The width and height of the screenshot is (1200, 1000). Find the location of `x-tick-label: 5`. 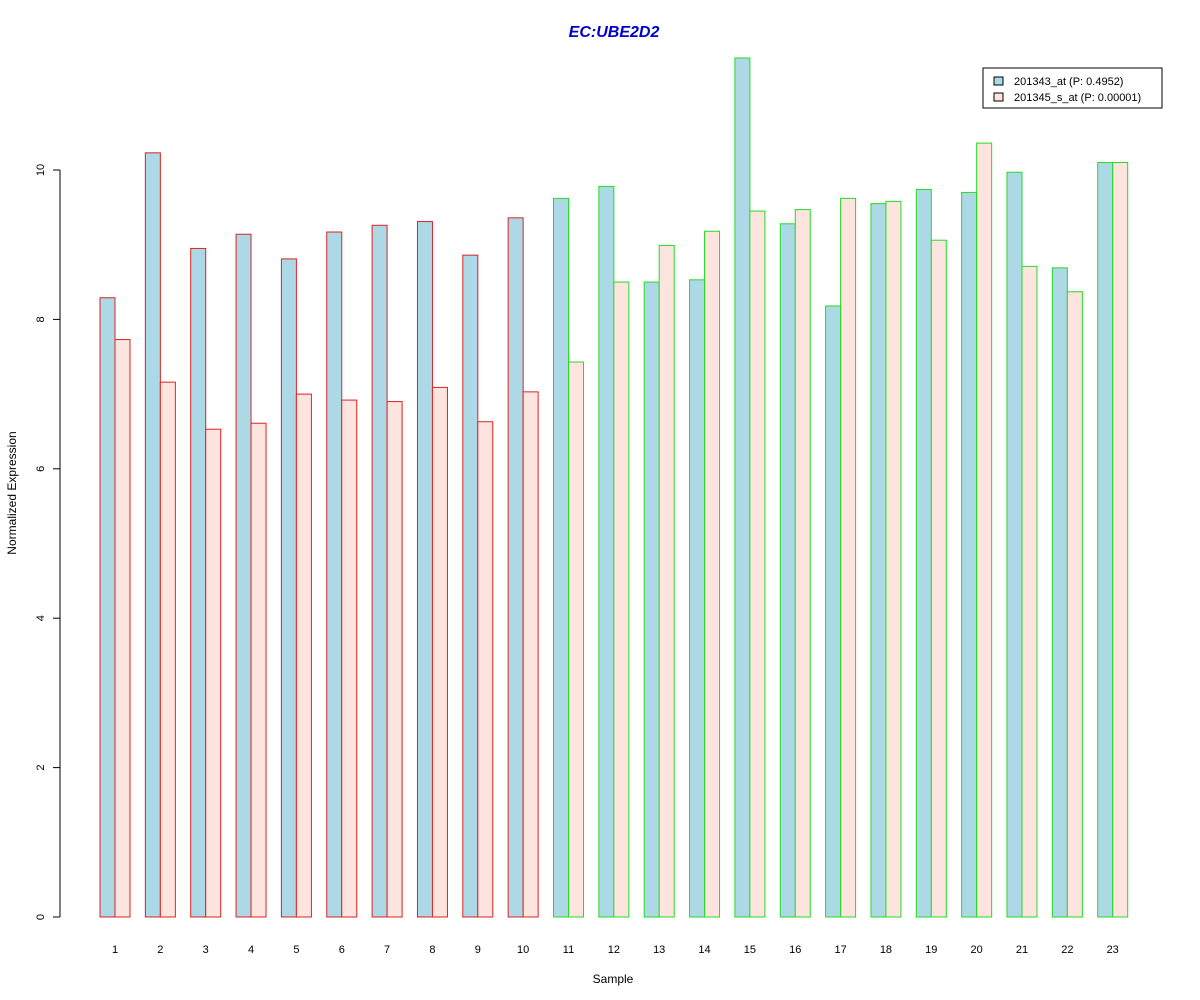

x-tick-label: 5 is located at coordinates (296, 950).